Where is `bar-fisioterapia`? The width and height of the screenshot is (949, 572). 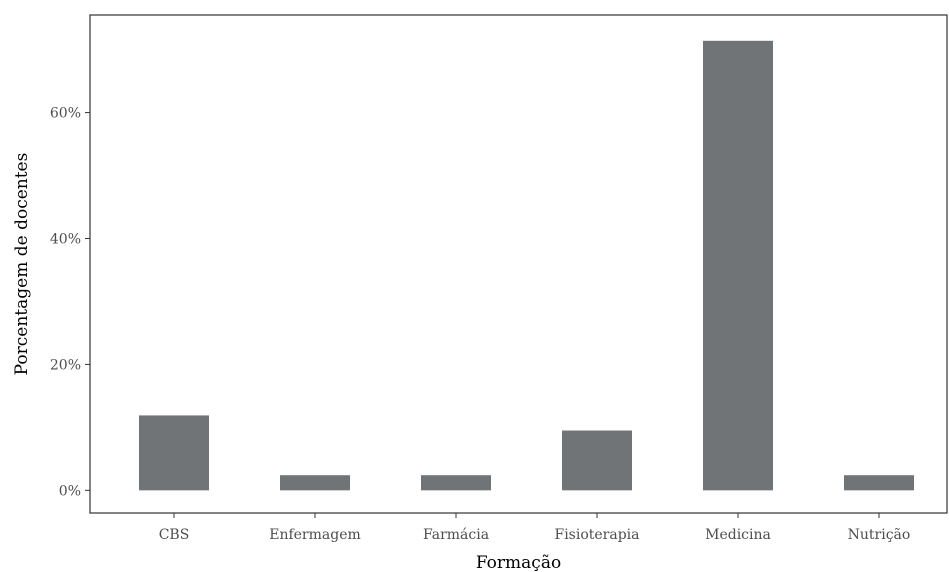
bar-fisioterapia is located at coordinates (597, 460).